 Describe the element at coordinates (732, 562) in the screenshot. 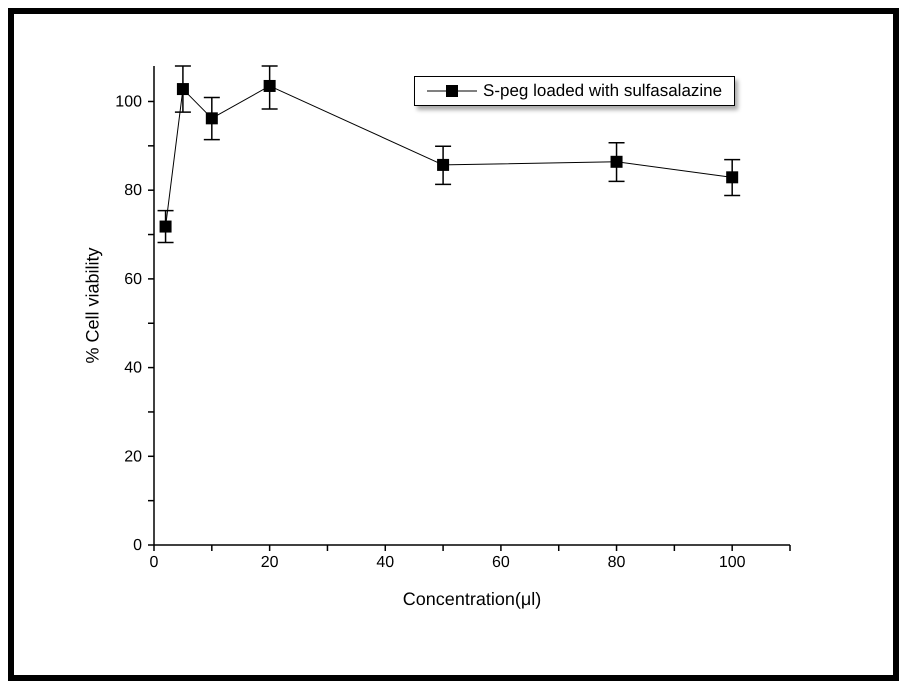

I see `x-tick-label: 100` at that location.